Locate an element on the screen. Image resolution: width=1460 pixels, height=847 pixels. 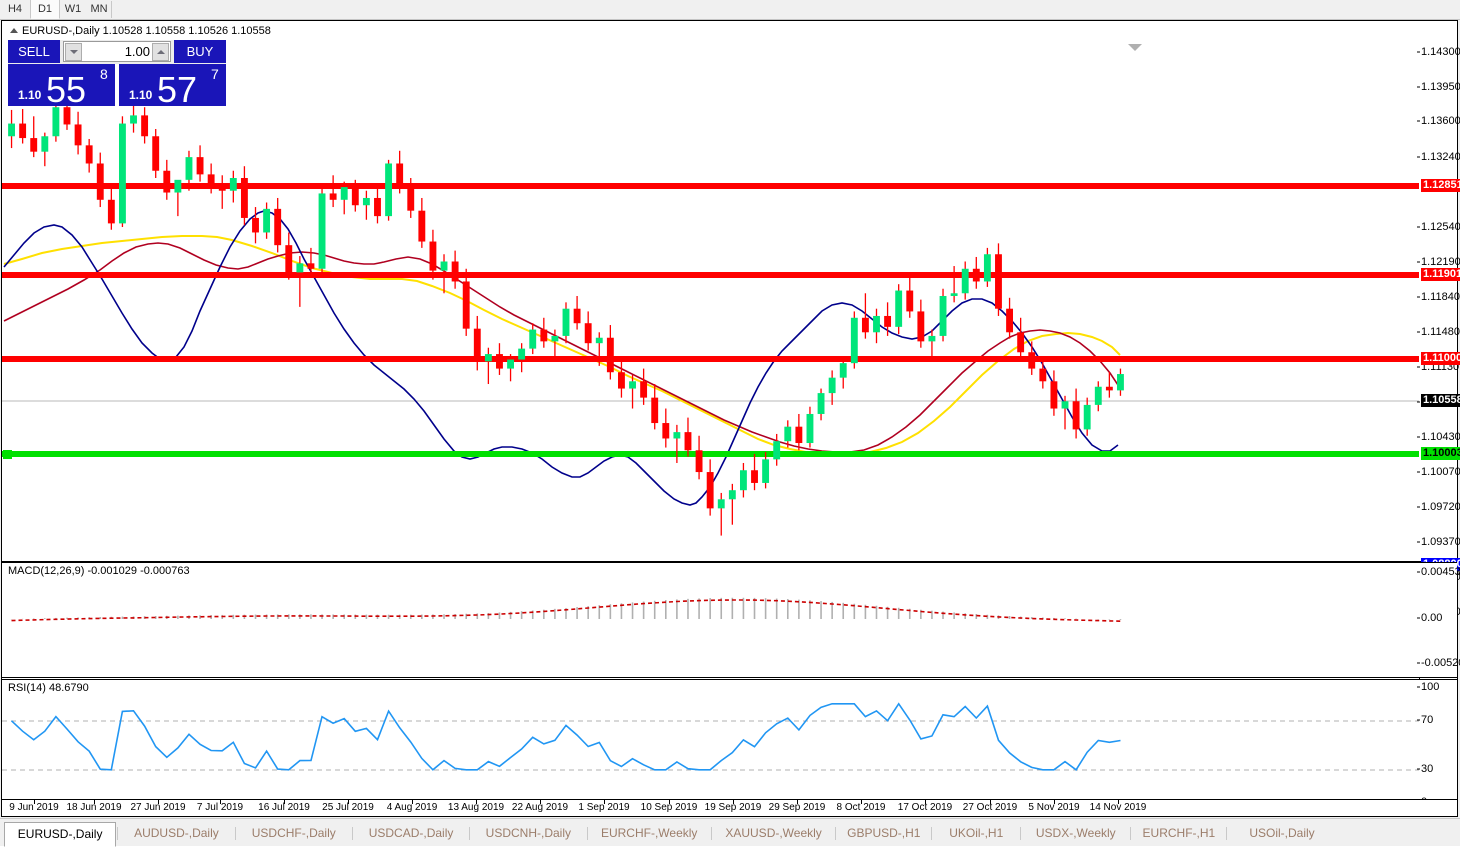
timeframe-mn: MN is located at coordinates (99, 9).